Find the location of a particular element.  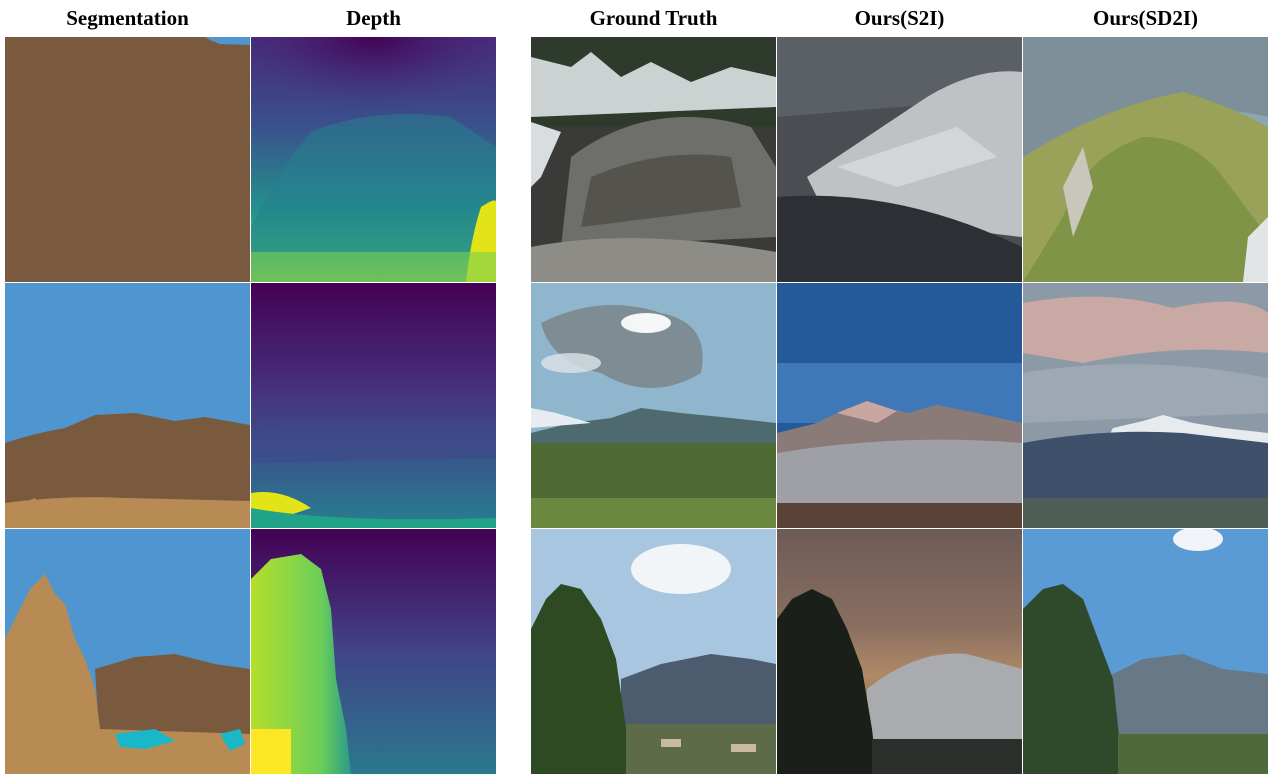

row3-ground-truth is located at coordinates (653, 651).